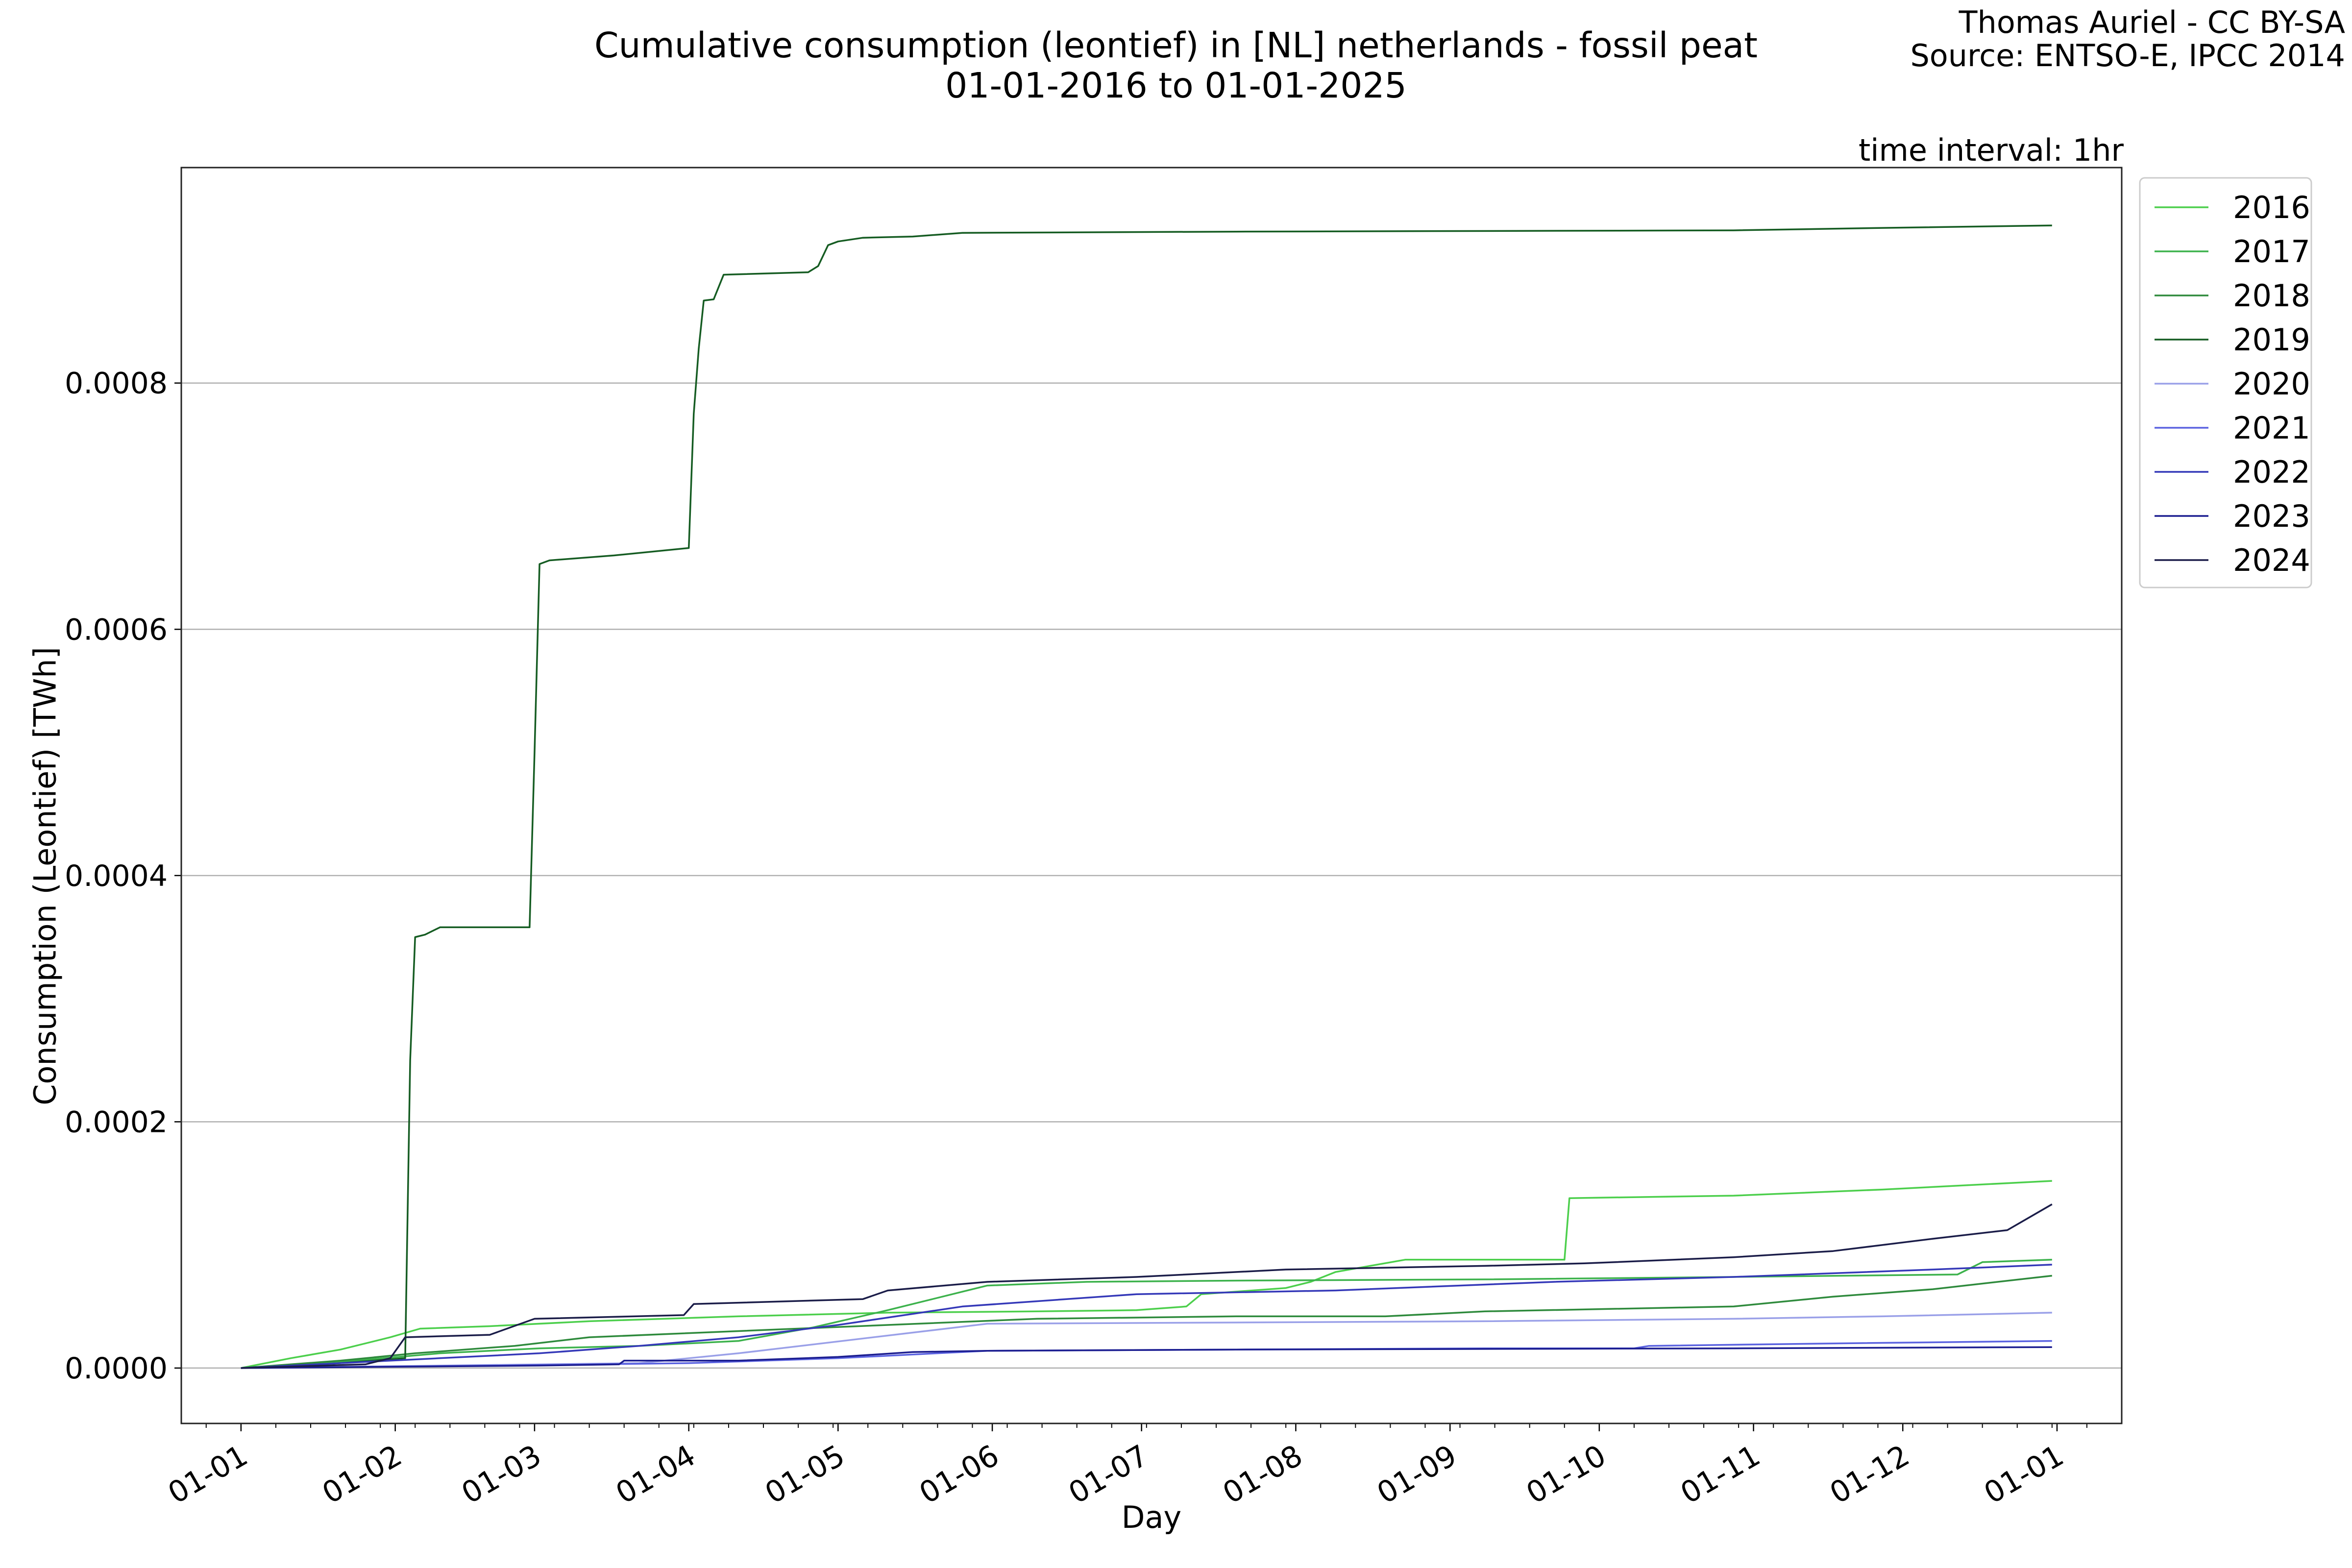  I want to click on x-tick-label: 01-05, so click(805, 1474).